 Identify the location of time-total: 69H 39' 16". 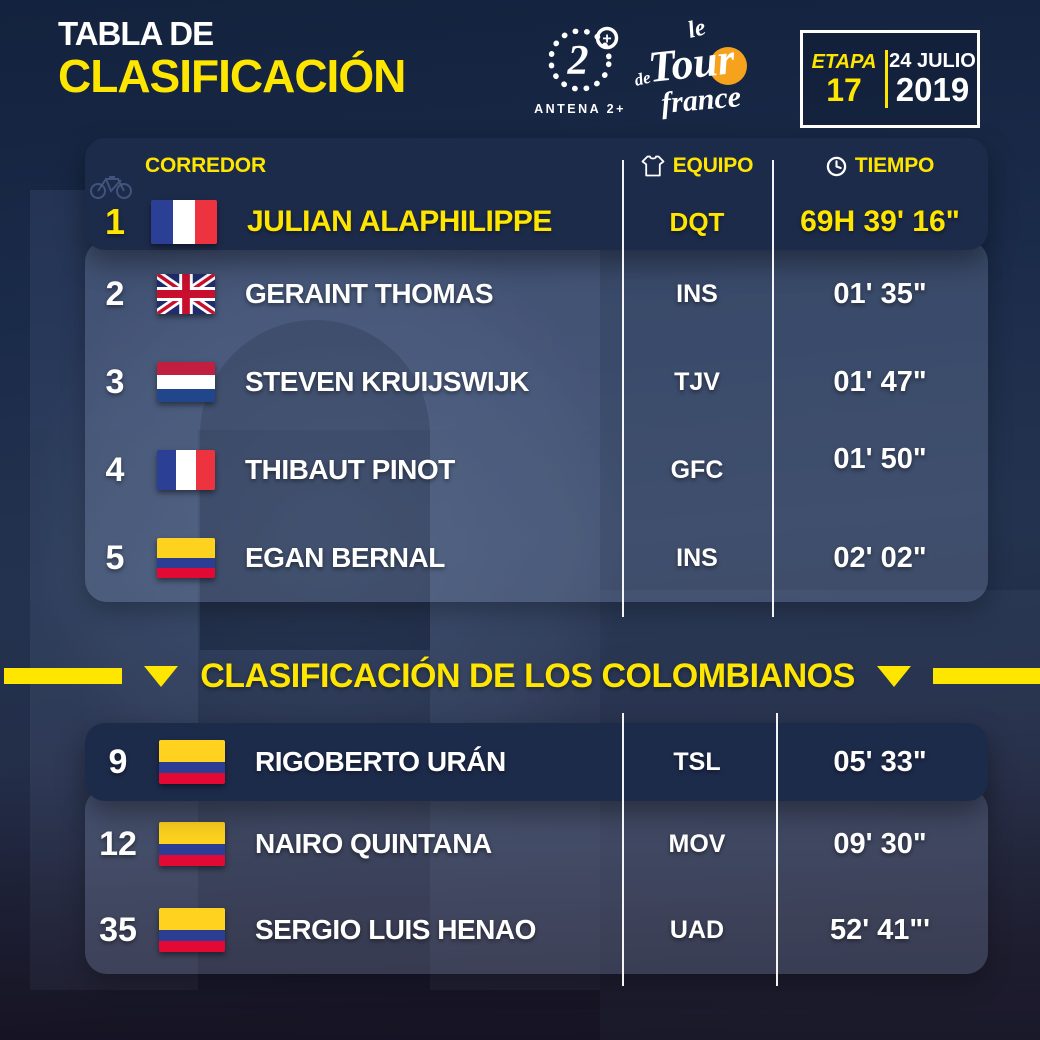
(880, 221).